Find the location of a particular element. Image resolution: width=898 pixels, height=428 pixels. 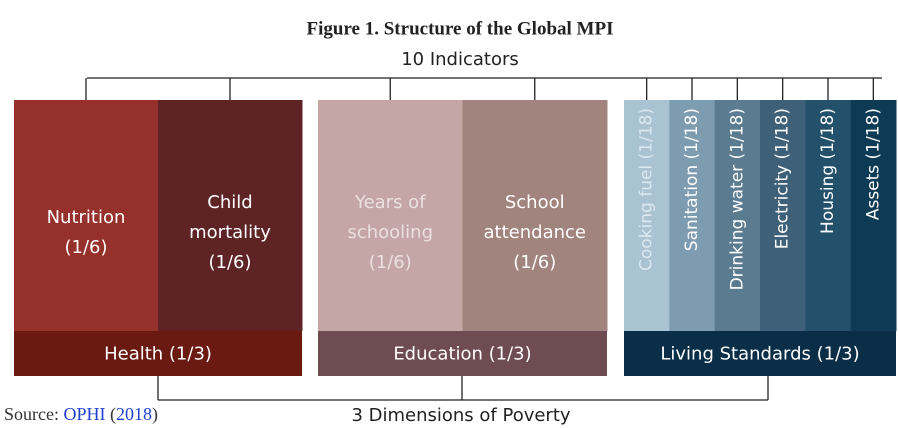

indicator-label-line: Housing (1/18) is located at coordinates (828, 171).